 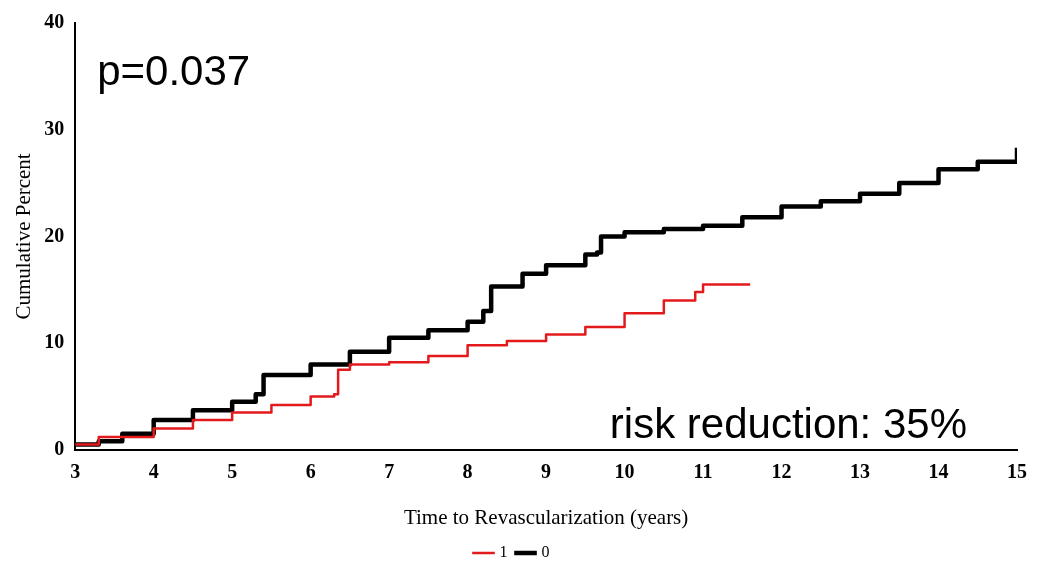 What do you see at coordinates (59, 447) in the screenshot?
I see `y-tick-label: 0` at bounding box center [59, 447].